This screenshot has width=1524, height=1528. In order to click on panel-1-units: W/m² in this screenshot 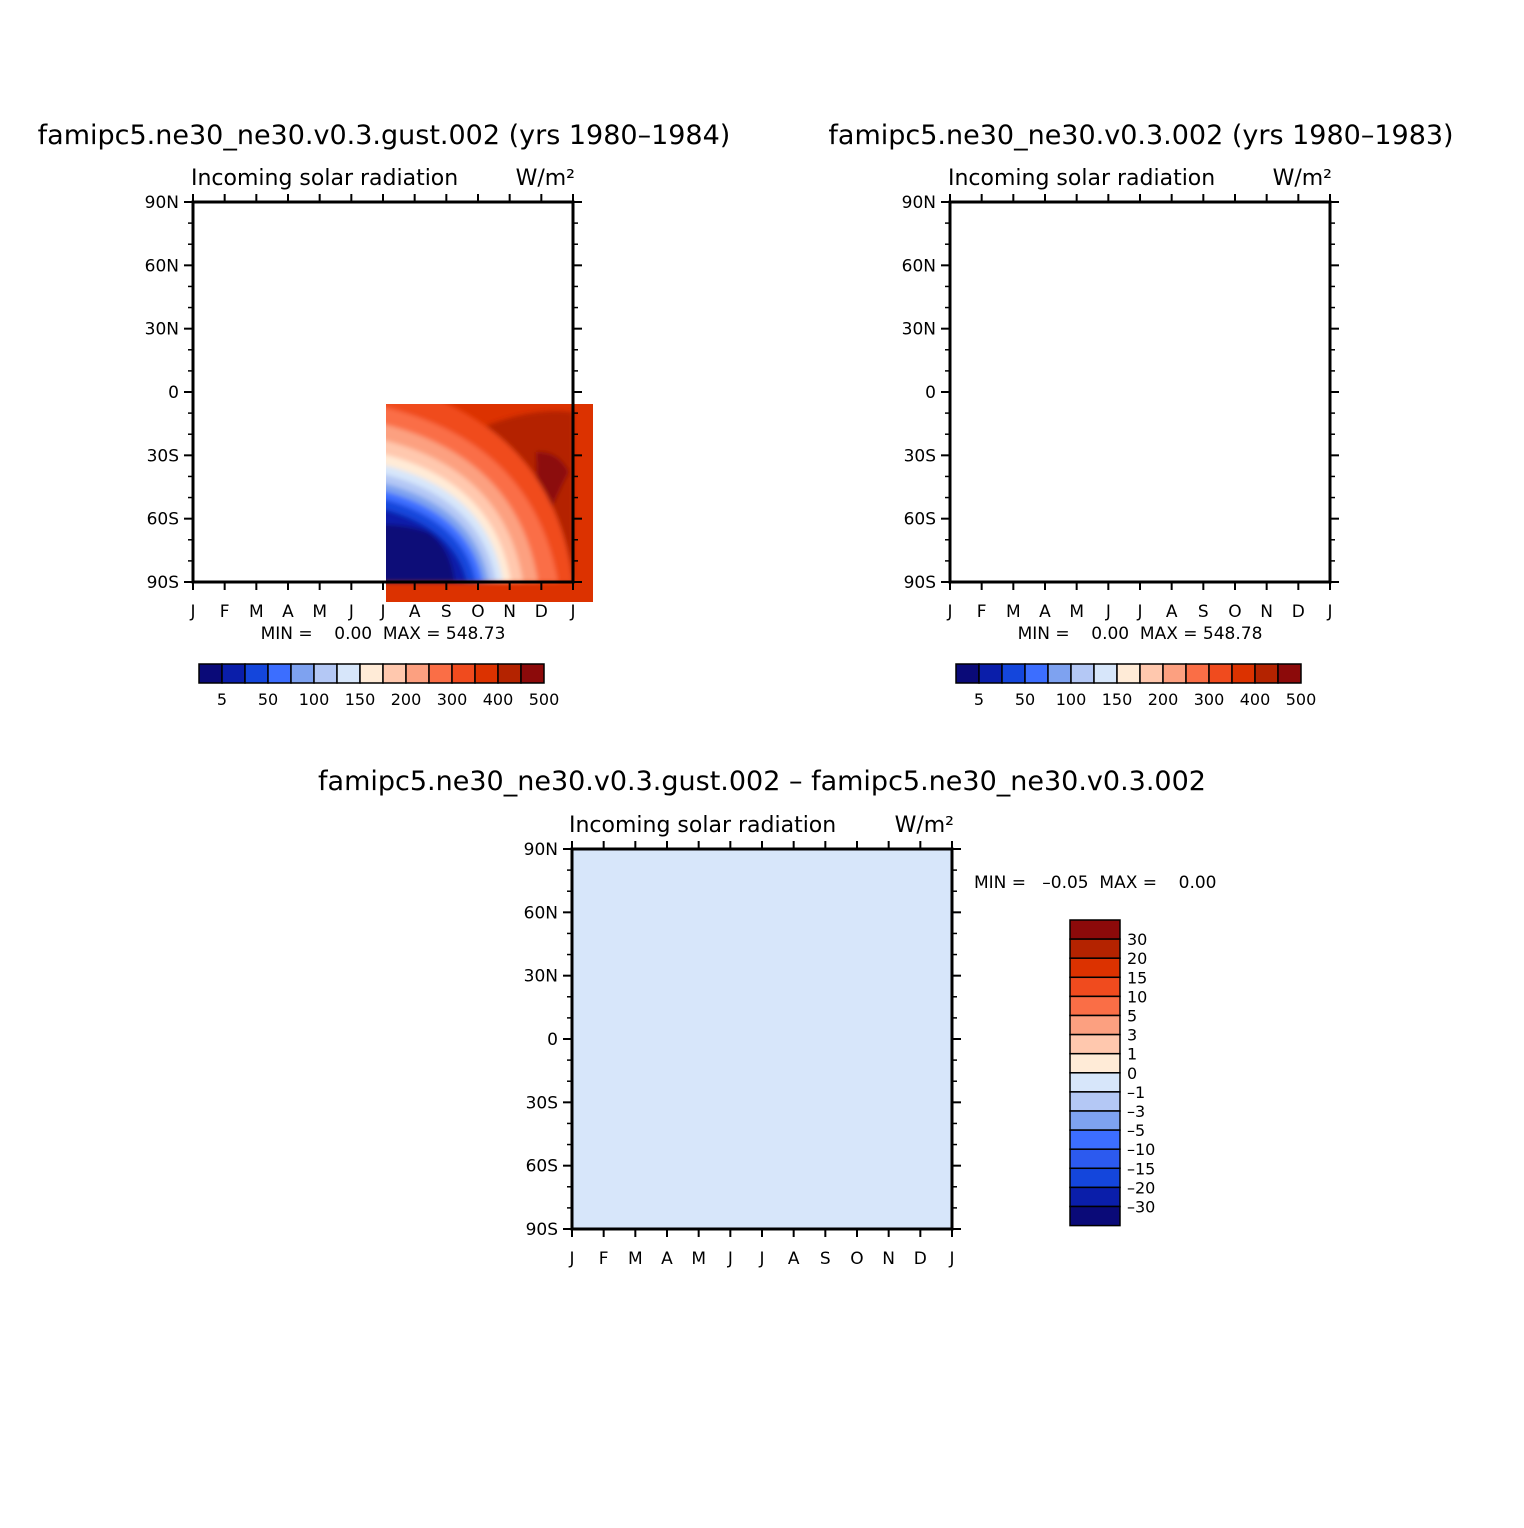, I will do `click(545, 178)`.